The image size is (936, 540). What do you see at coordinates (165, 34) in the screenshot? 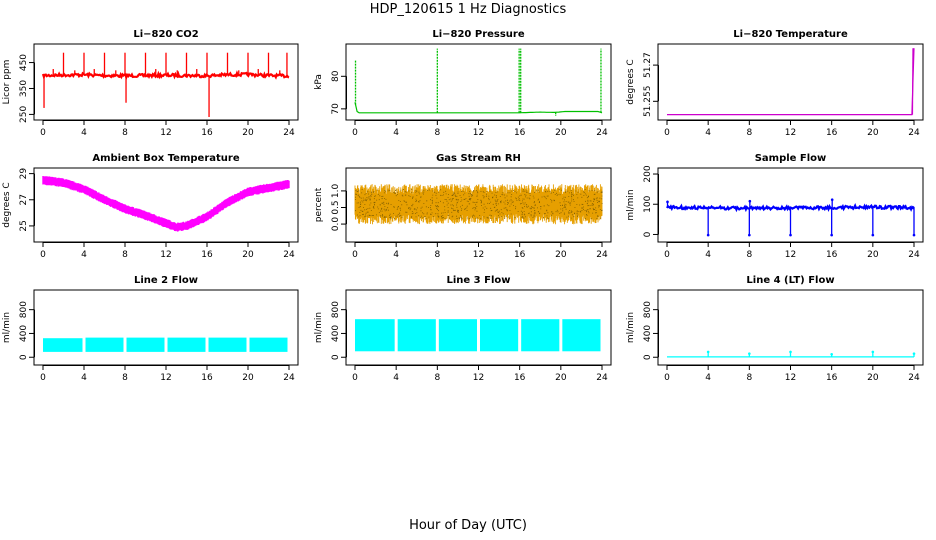
I see `panel-title: Li−820 CO2` at bounding box center [165, 34].